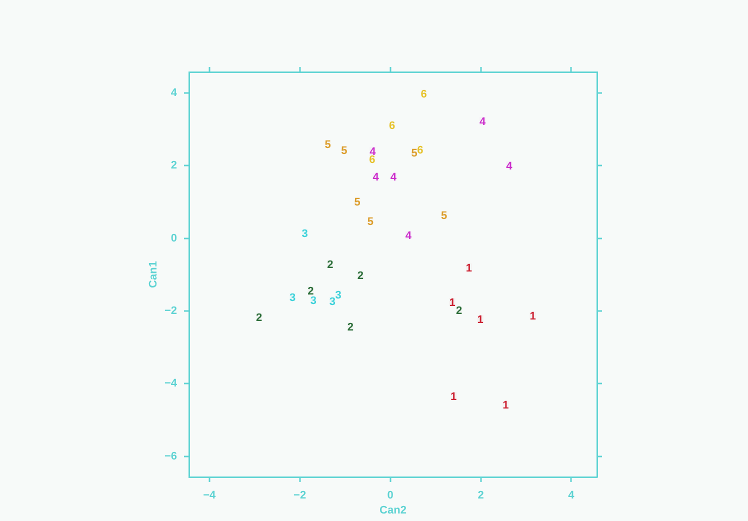 Image resolution: width=748 pixels, height=521 pixels. Describe the element at coordinates (259, 318) in the screenshot. I see `series-label: 2` at that location.